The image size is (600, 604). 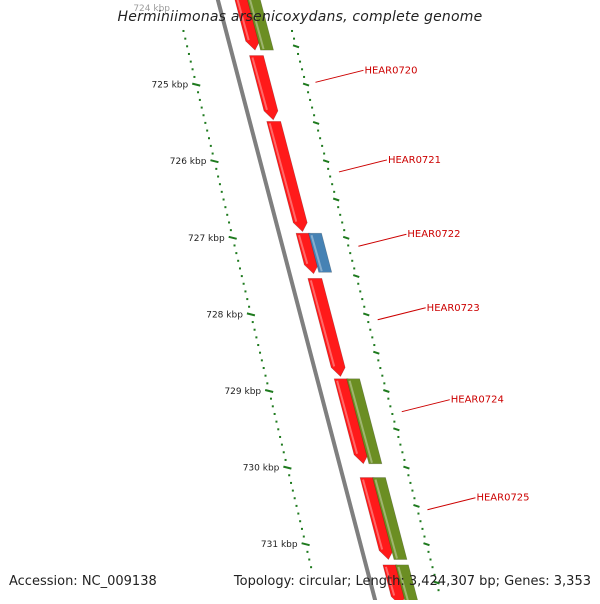 What do you see at coordinates (403, 585) in the screenshot?
I see `cog-block-cog-0726-highlight` at bounding box center [403, 585].